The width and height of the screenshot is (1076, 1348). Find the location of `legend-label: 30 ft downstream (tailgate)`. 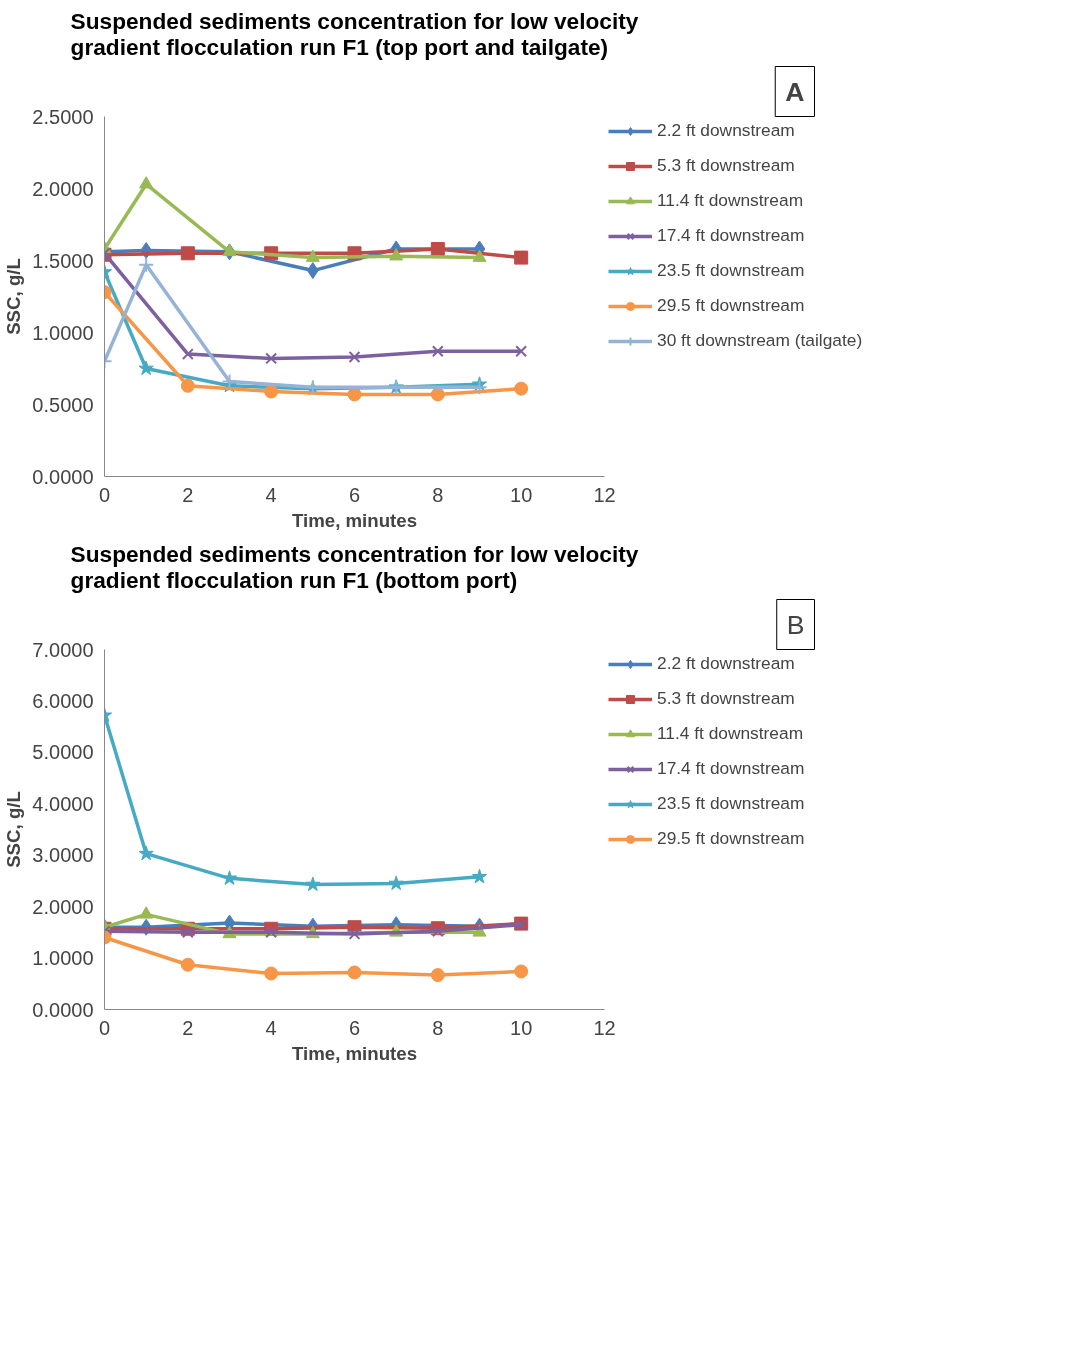

legend-label: 30 ft downstream (tailgate) is located at coordinates (760, 340).